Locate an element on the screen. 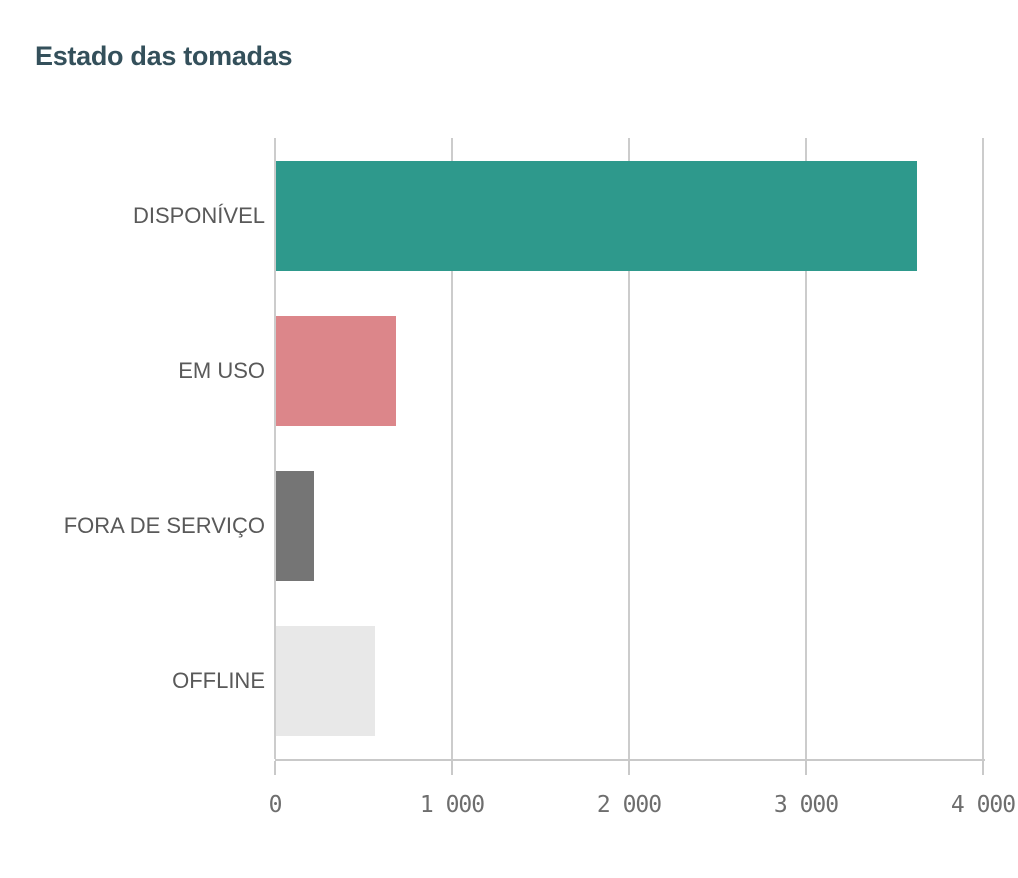  bar-dispon-vel is located at coordinates (596, 215).